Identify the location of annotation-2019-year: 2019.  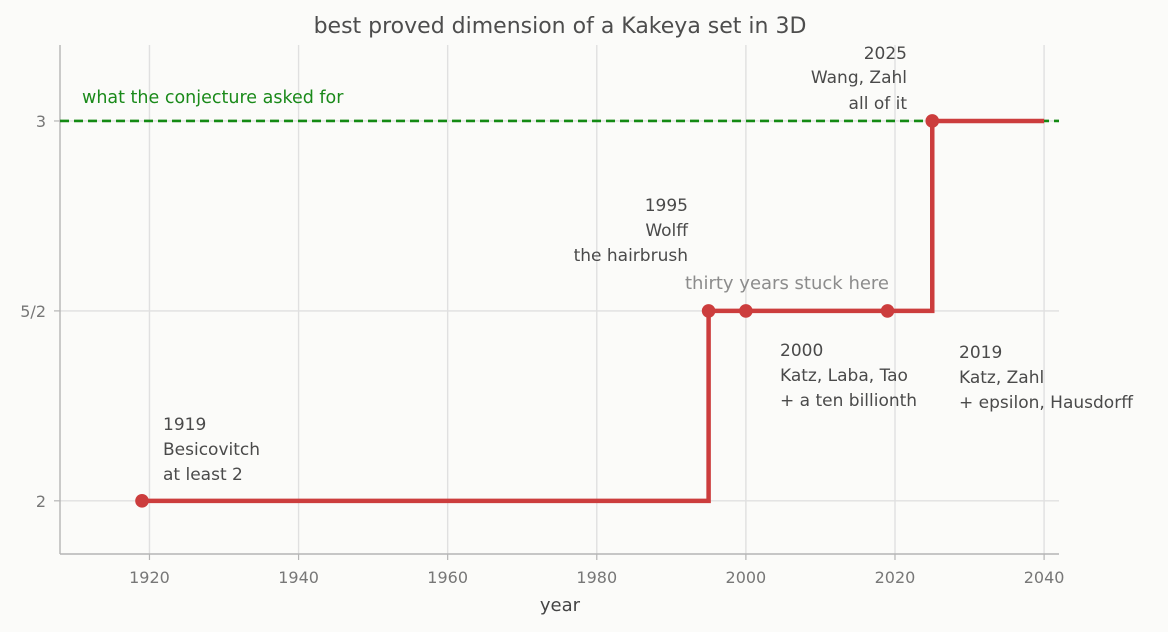
(980, 353).